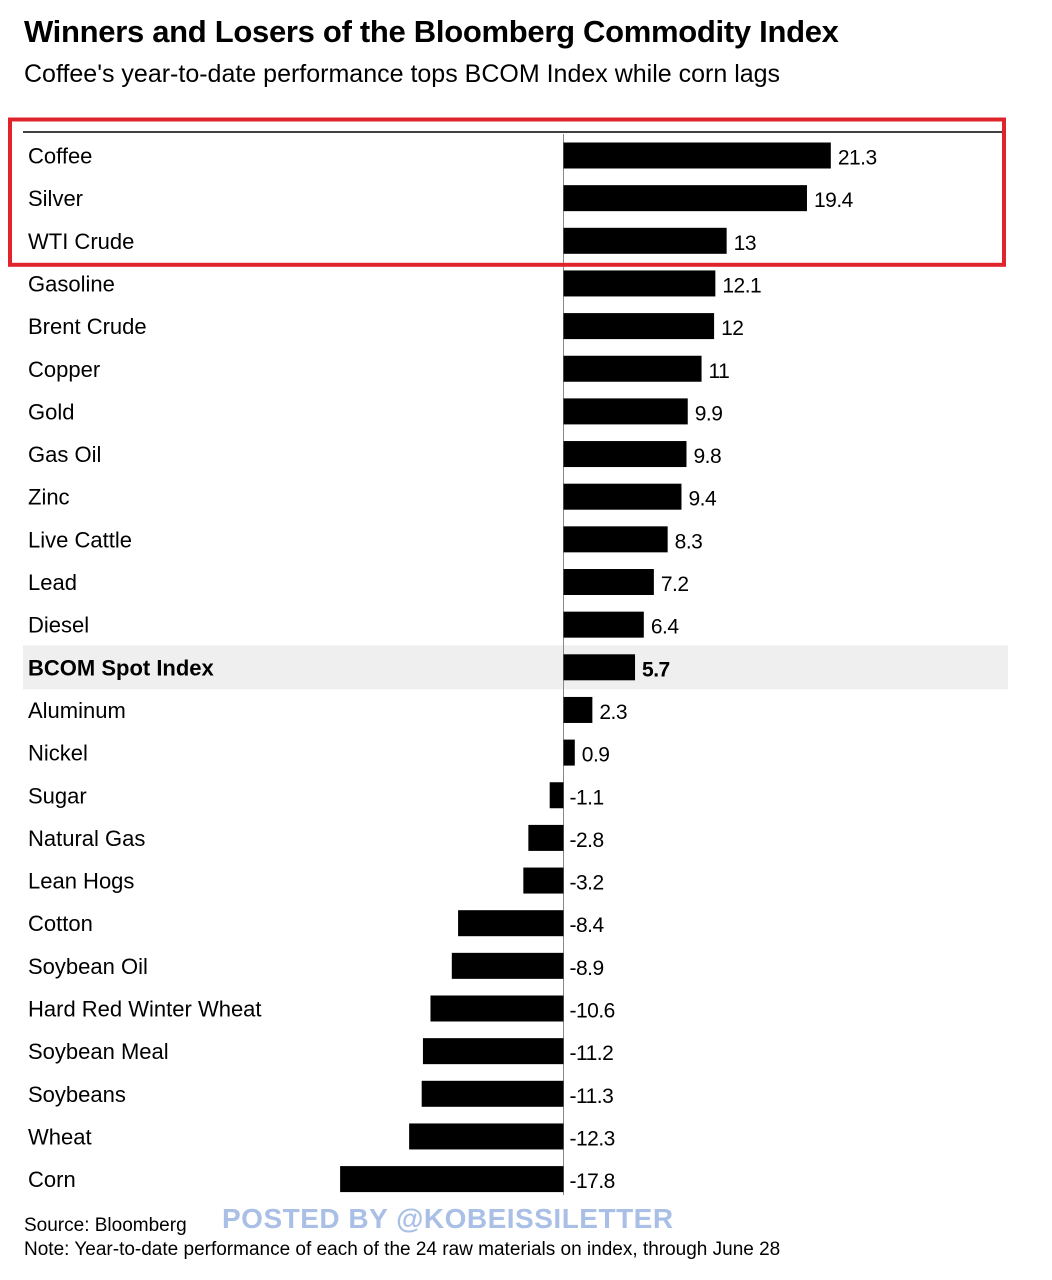 This screenshot has width=1052, height=1280. Describe the element at coordinates (675, 584) in the screenshot. I see `value-label: 7.2` at that location.